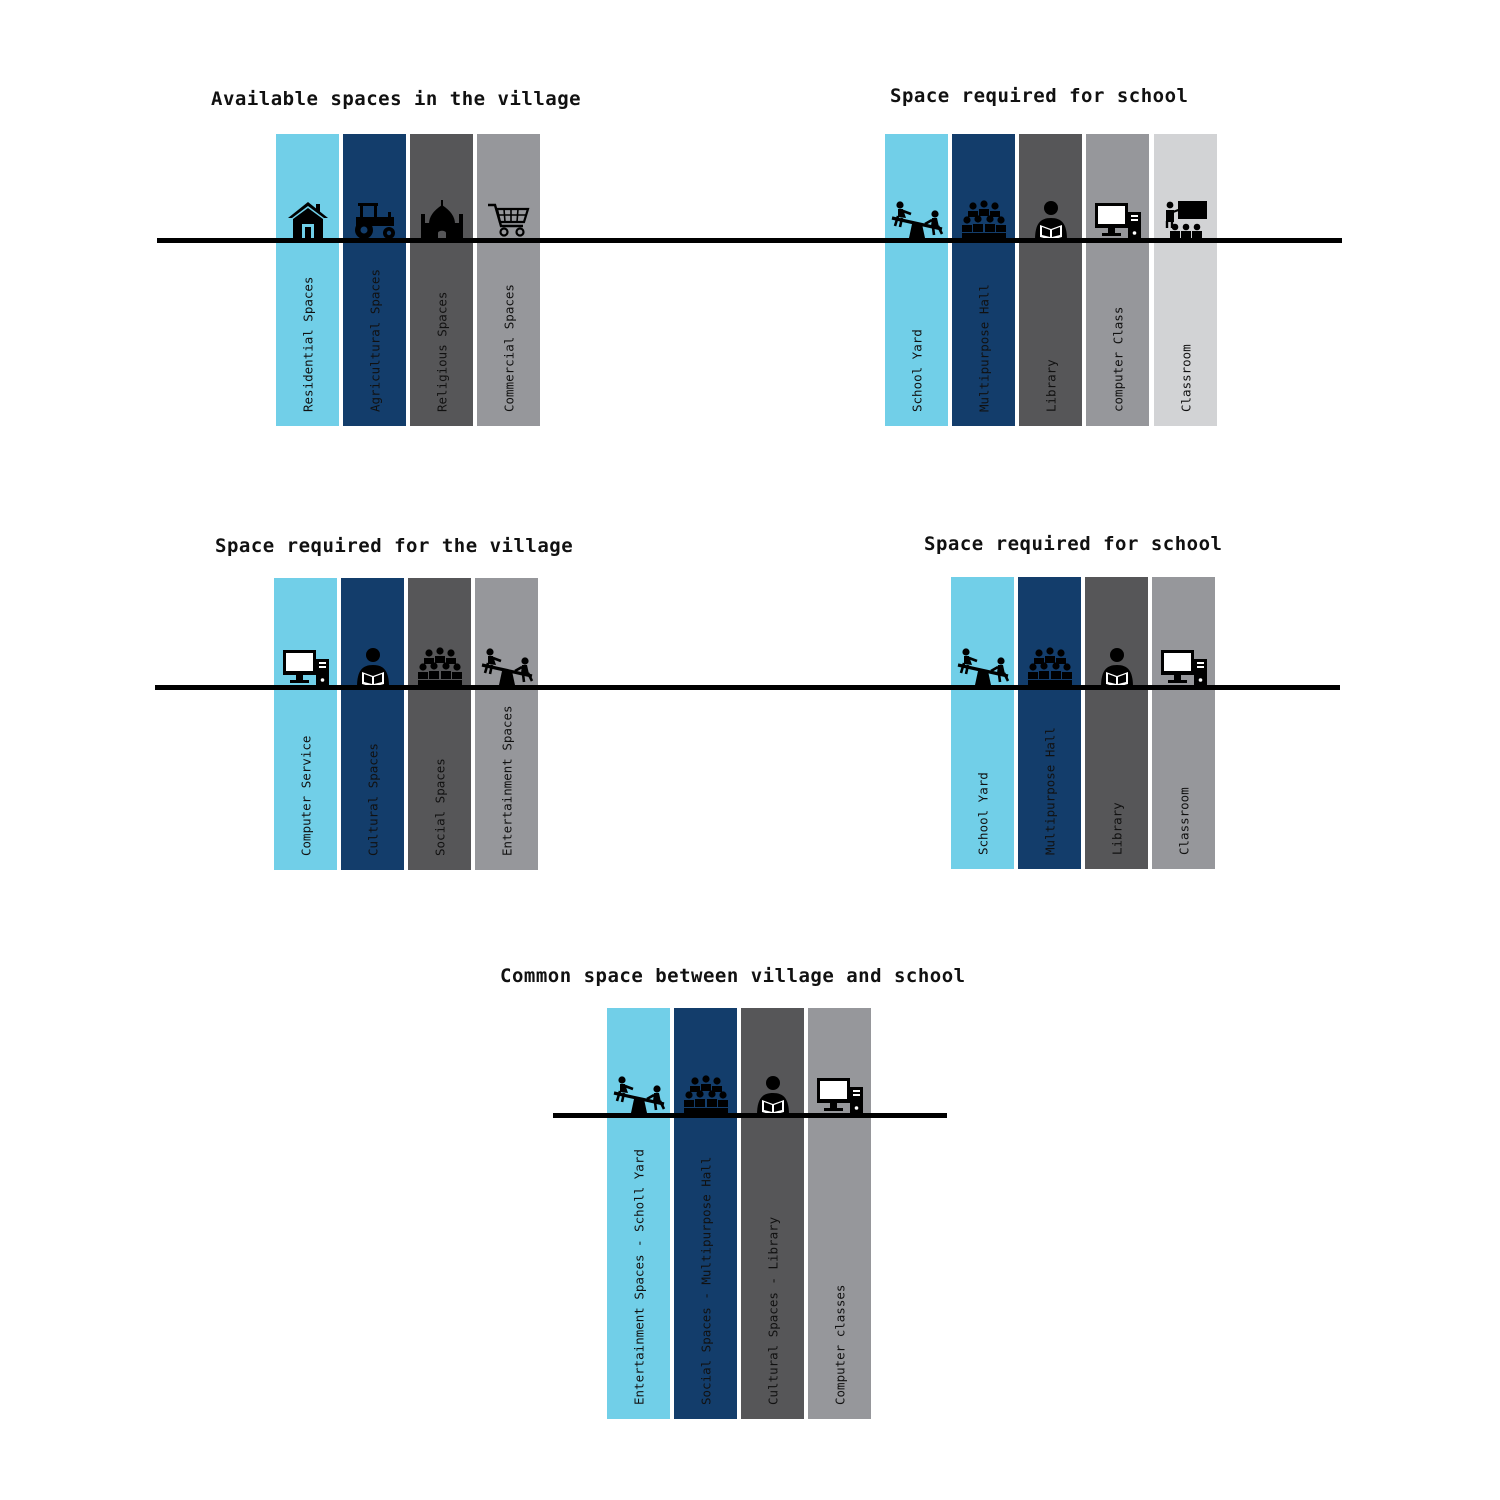  What do you see at coordinates (705, 1280) in the screenshot?
I see `column-label: Social Spaces - Multipurpose Hall` at bounding box center [705, 1280].